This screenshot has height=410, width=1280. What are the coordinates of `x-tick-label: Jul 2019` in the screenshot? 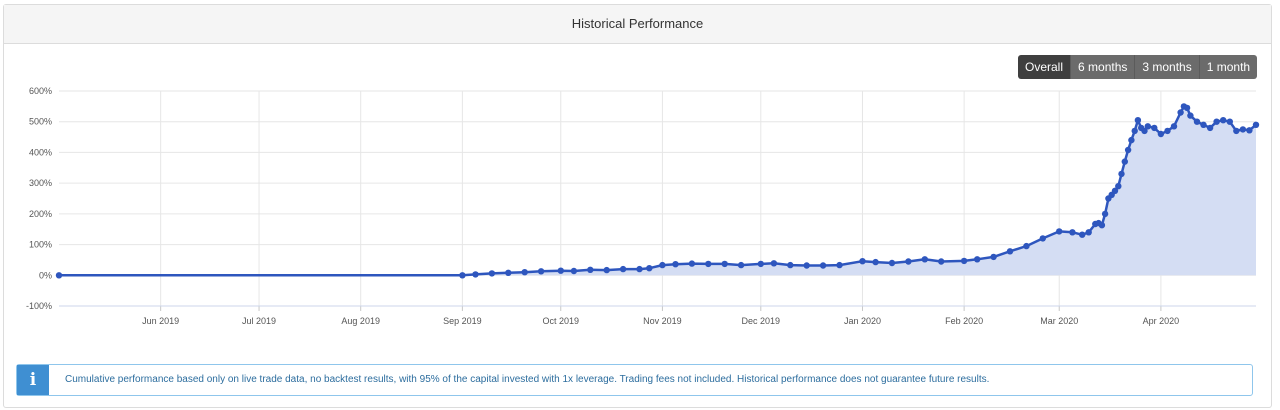 It's located at (259, 321).